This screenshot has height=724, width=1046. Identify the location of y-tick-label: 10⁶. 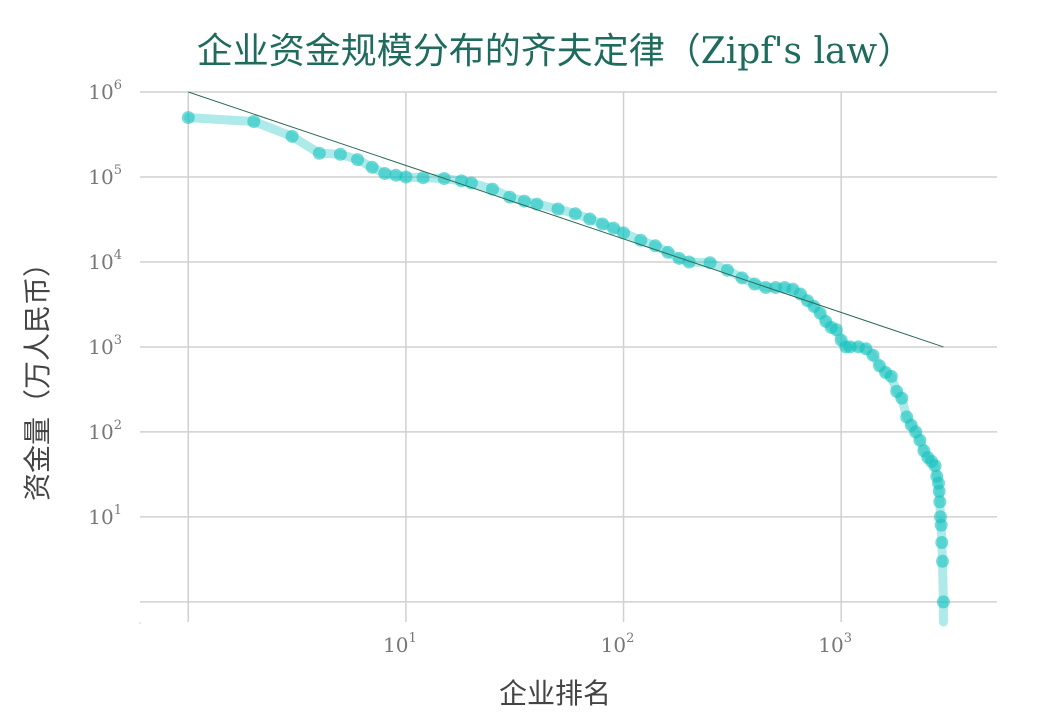
(105, 91).